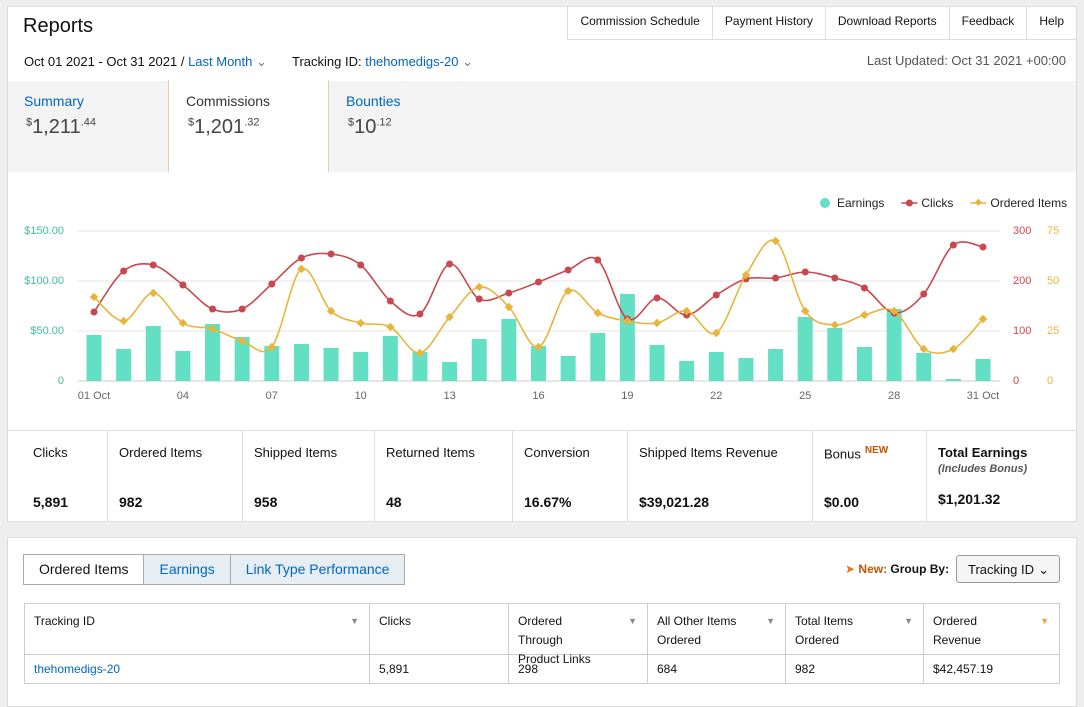  I want to click on nav-button: Help, so click(1051, 23).